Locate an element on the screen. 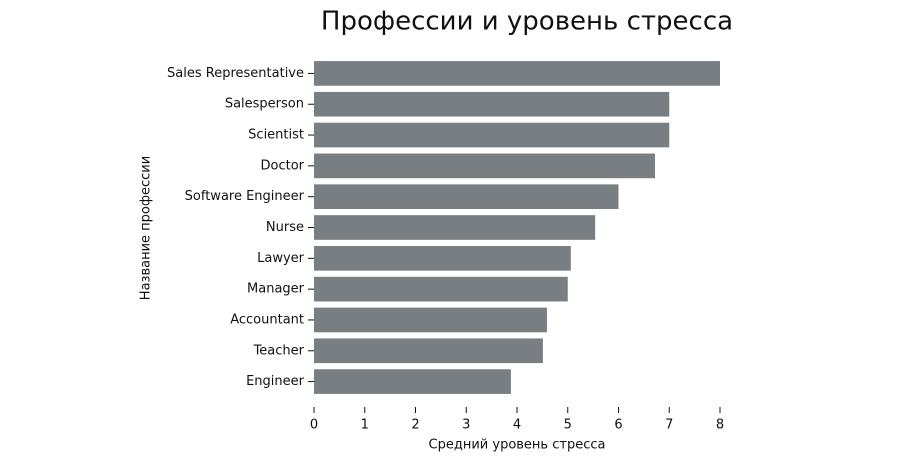  y-tick-label: Lawyer is located at coordinates (281, 258).